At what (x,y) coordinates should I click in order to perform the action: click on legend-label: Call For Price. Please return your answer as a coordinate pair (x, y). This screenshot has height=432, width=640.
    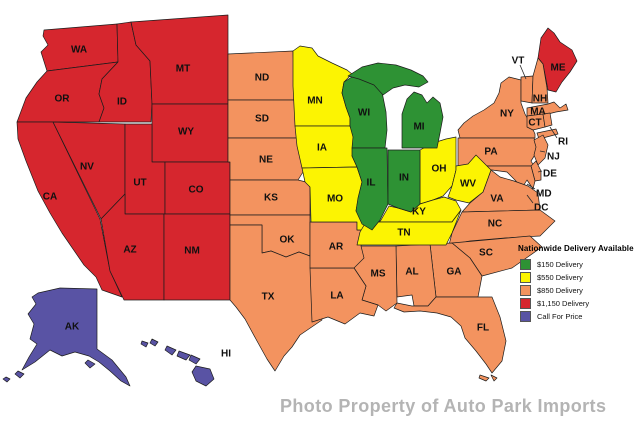
    Looking at the image, I should click on (560, 316).